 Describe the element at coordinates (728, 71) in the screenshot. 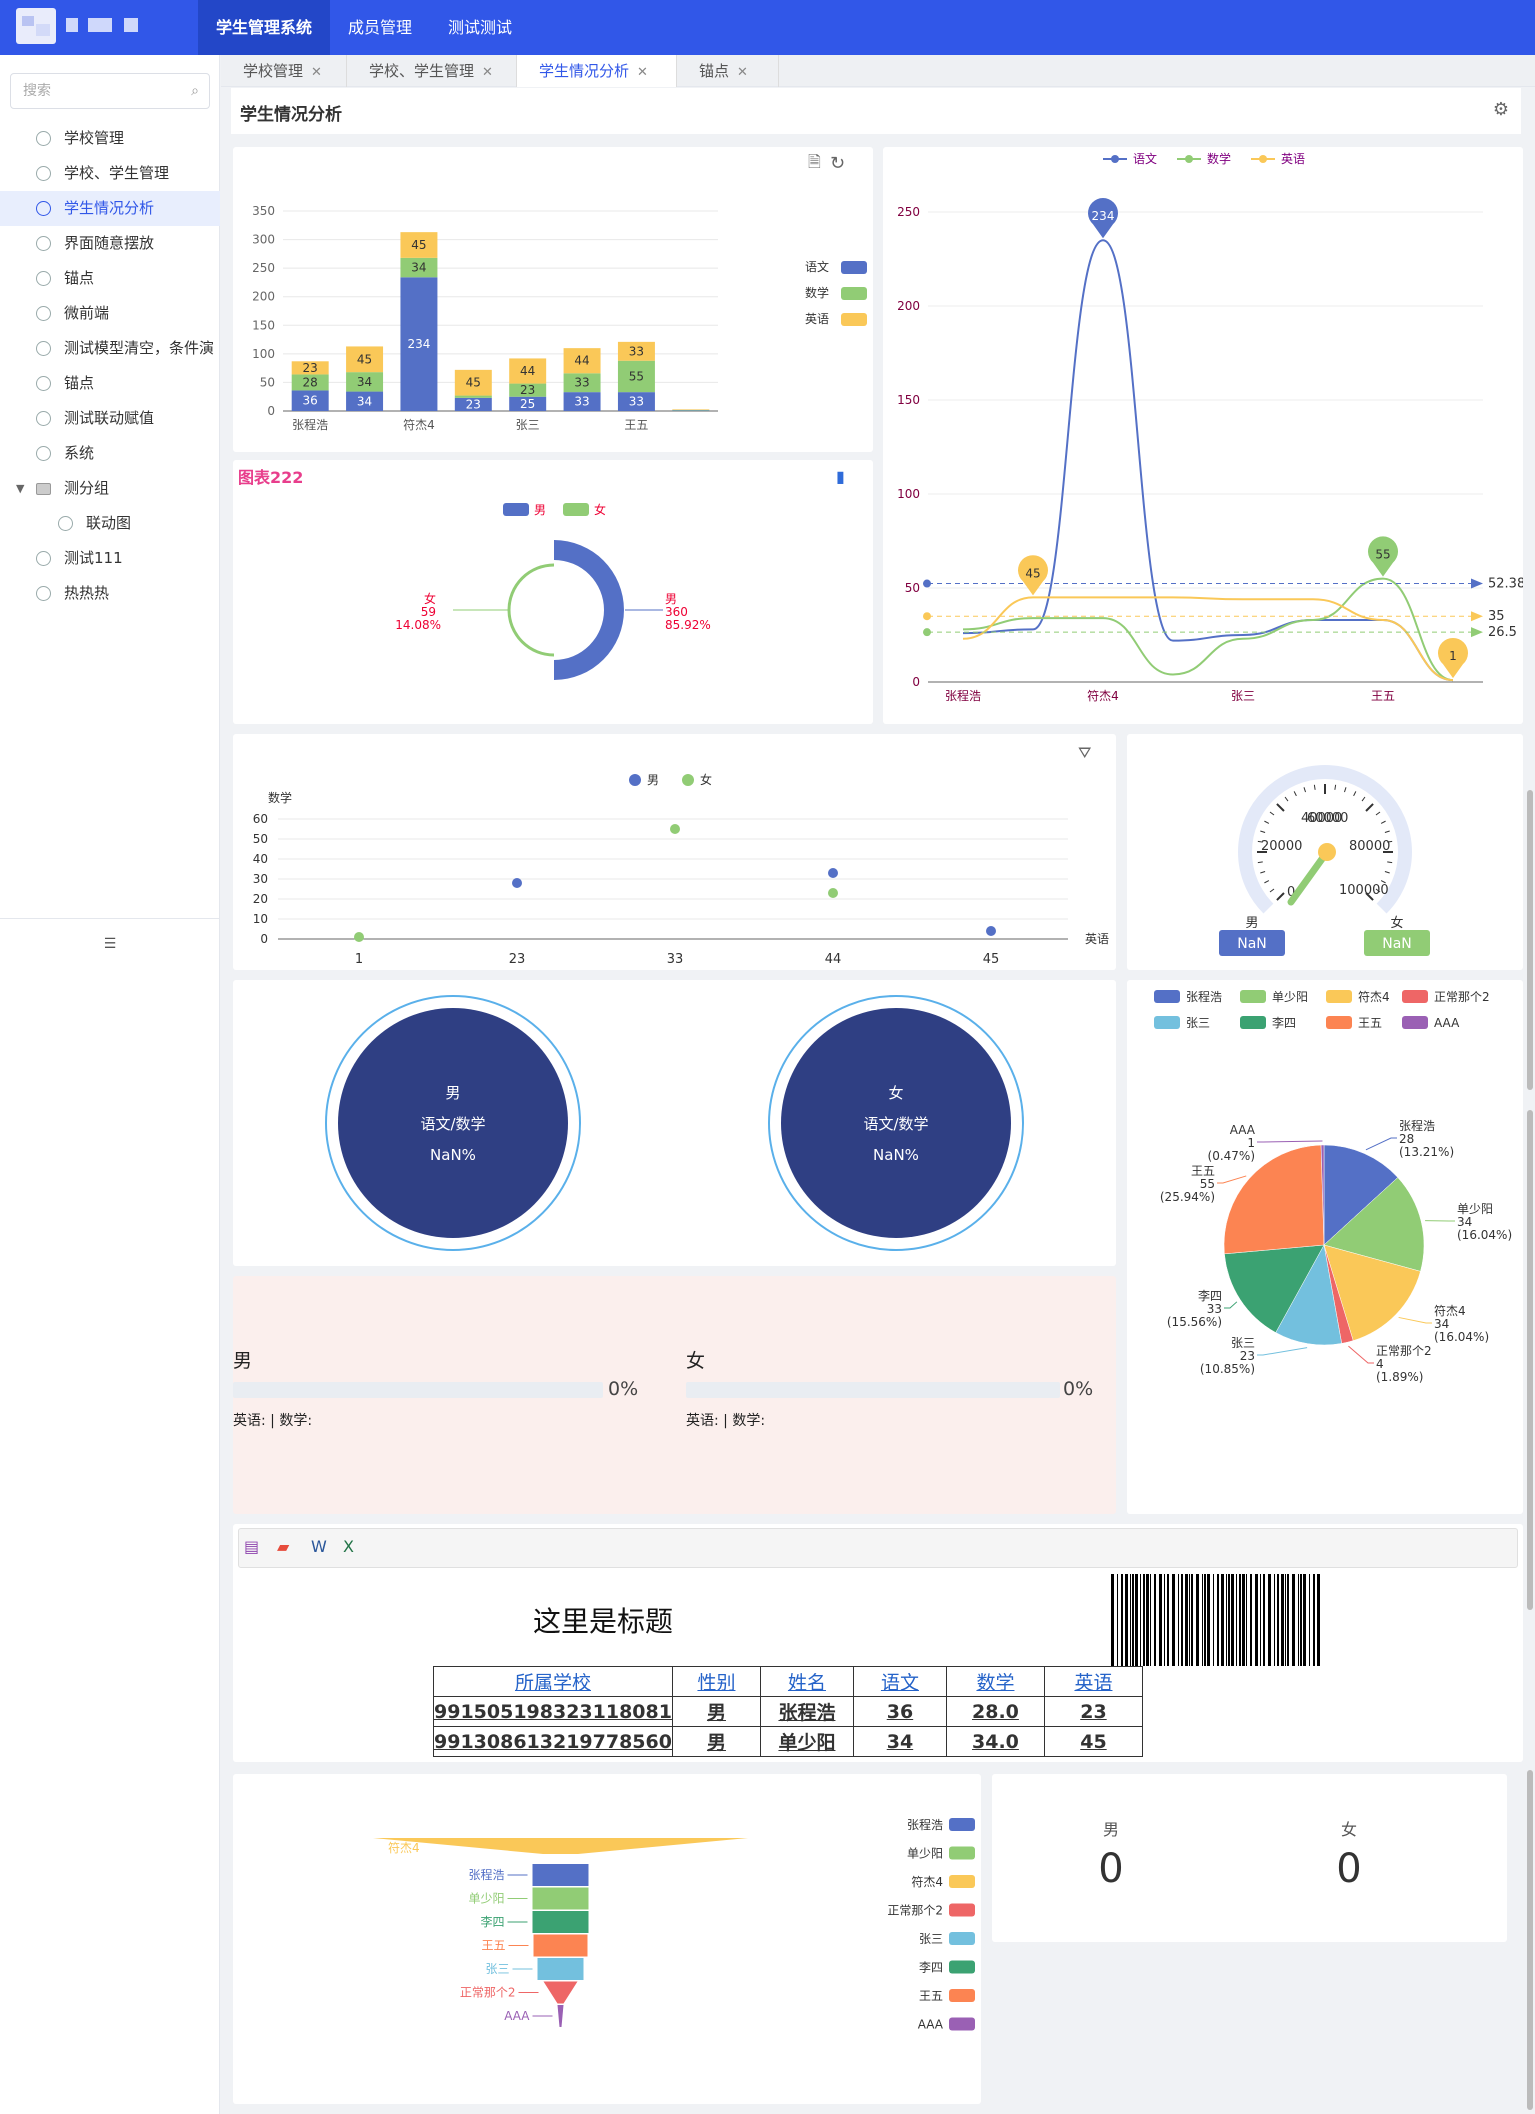

I see `tab-anchor: 锚点 ✕` at that location.